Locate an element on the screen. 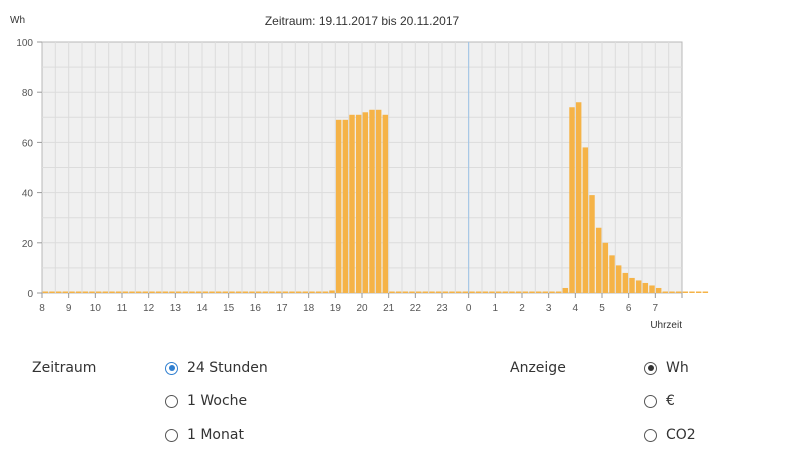 This screenshot has height=463, width=786. chart-title: Zeitraum: 19.11.2017 bis 20.11.2017 is located at coordinates (362, 21).